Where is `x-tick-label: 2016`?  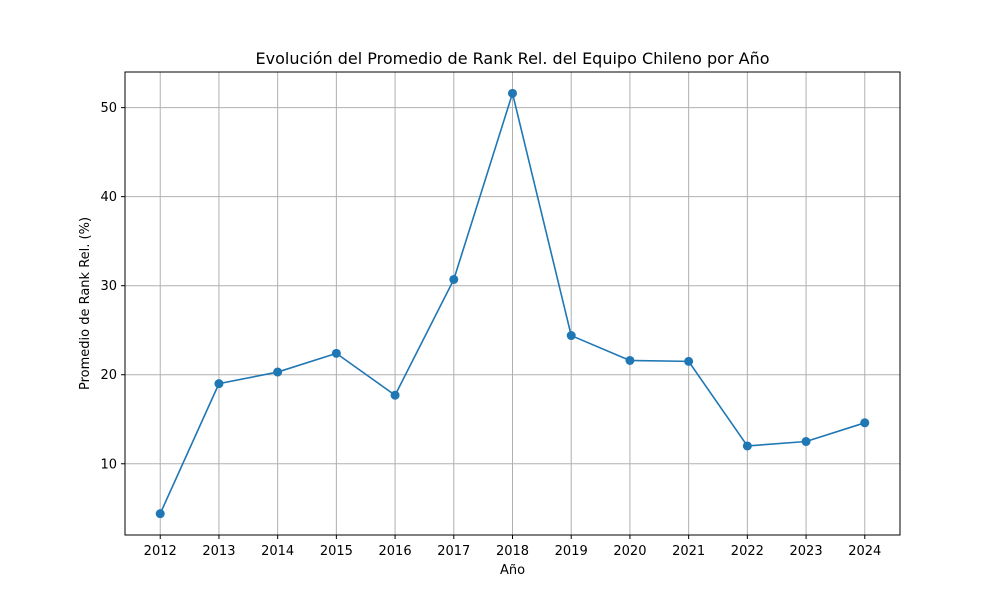 x-tick-label: 2016 is located at coordinates (395, 551).